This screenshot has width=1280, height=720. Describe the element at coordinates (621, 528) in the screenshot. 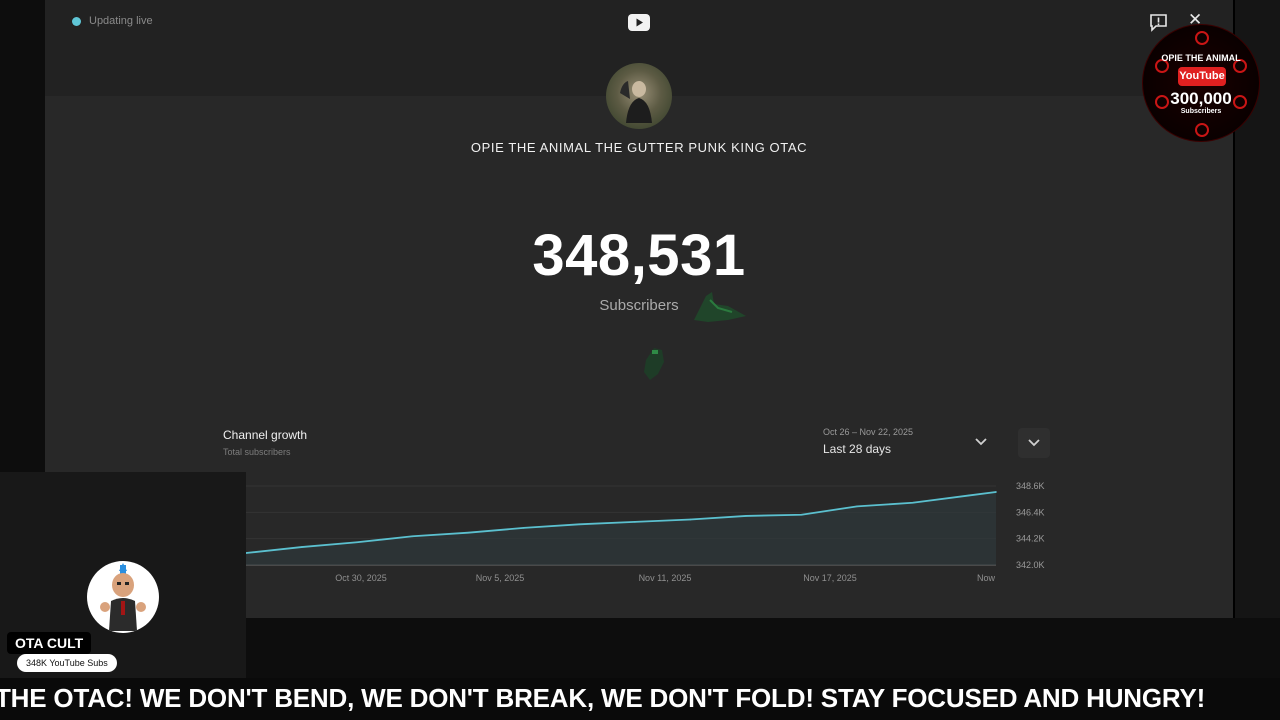

I see `series-area` at that location.